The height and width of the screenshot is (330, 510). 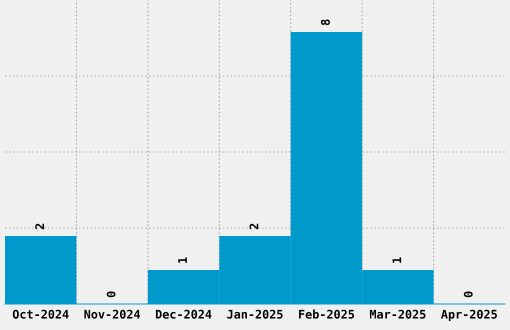 I want to click on x-tick-label: Nov-2024, so click(x=112, y=314).